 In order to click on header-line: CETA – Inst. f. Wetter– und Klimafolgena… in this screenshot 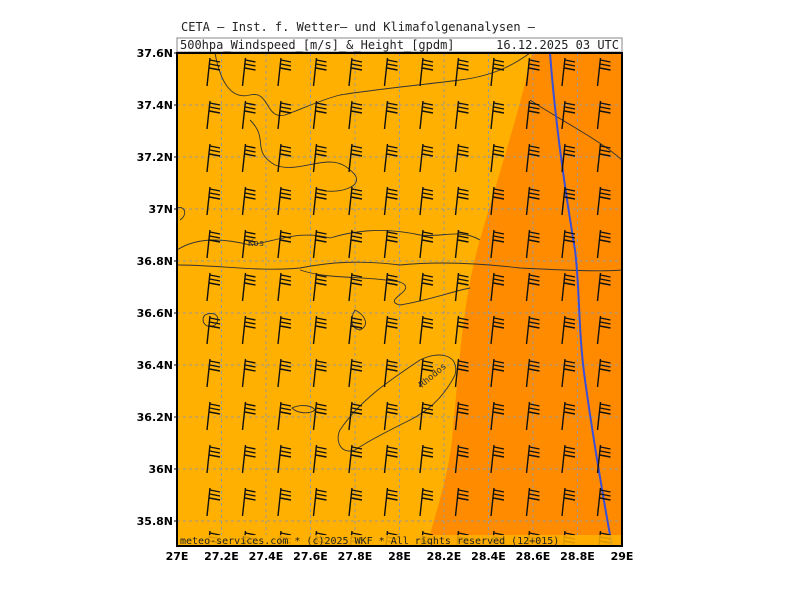, I will do `click(358, 27)`.